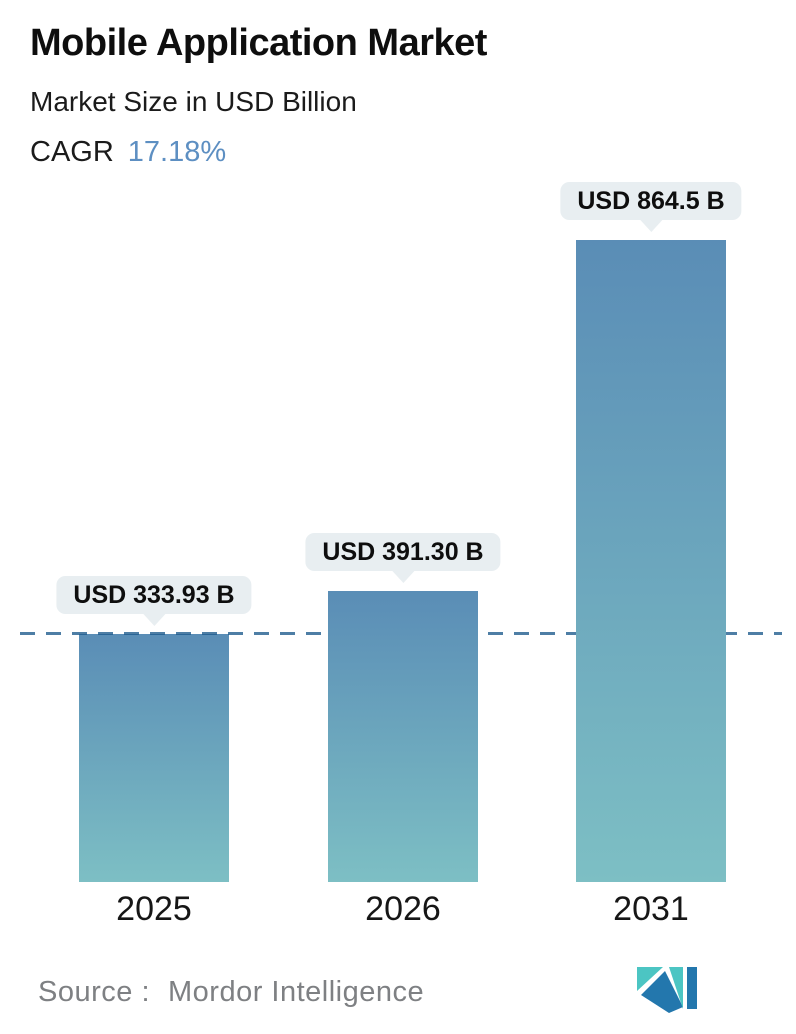 This screenshot has height=1034, width=796. What do you see at coordinates (667, 990) in the screenshot?
I see `mordor-intelligence-logo` at bounding box center [667, 990].